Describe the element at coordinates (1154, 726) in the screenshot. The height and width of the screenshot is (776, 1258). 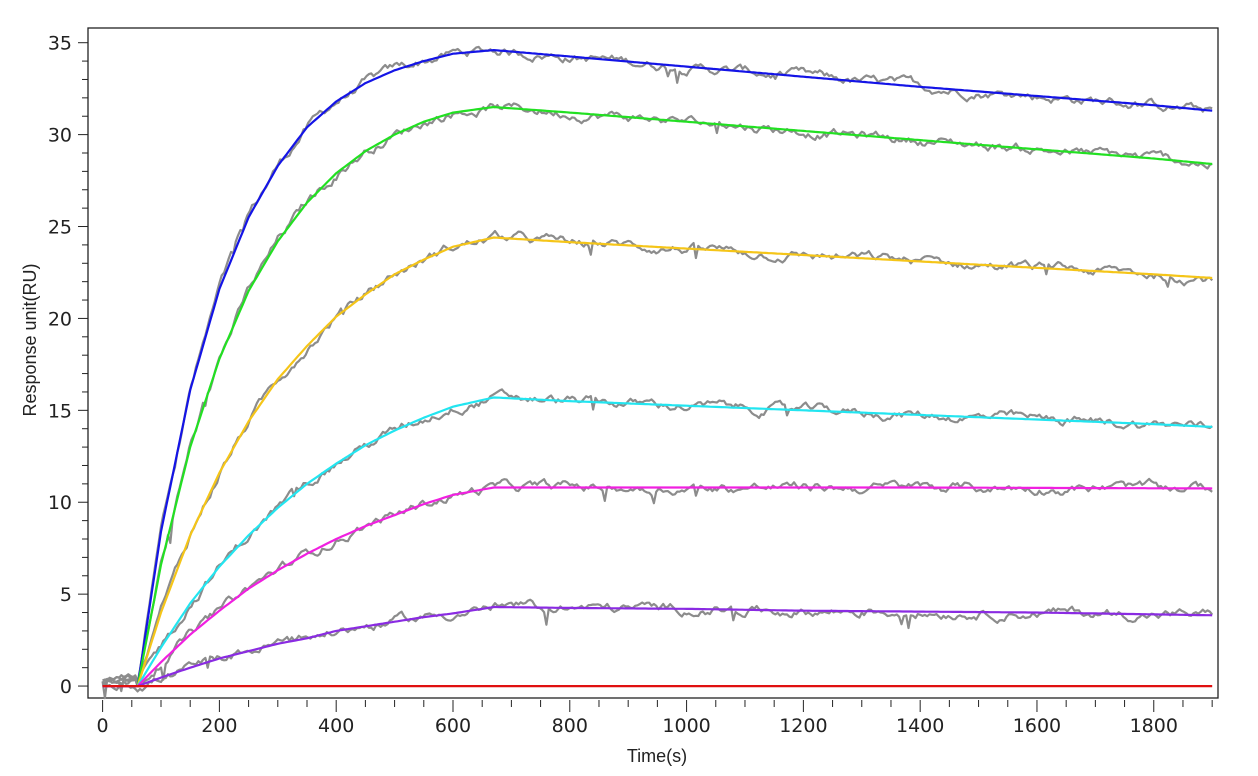
I see `x-tick-label: 1800` at that location.